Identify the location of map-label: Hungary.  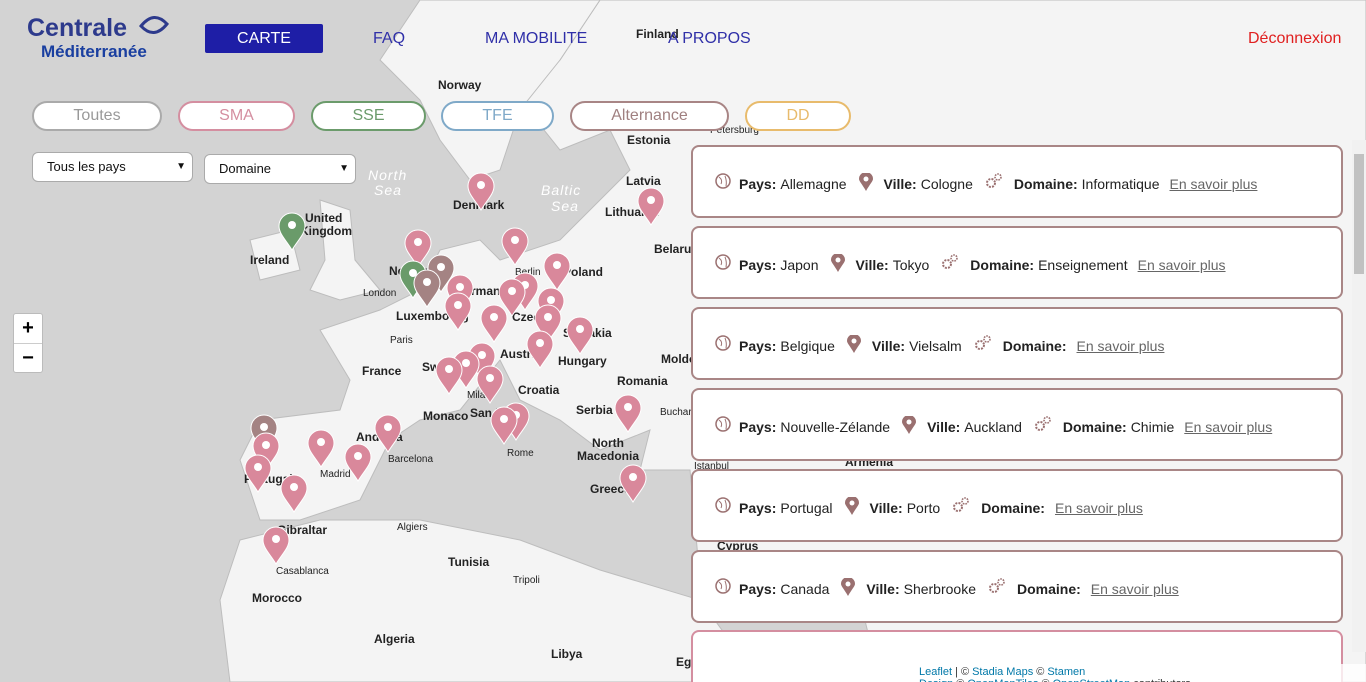
(582, 361).